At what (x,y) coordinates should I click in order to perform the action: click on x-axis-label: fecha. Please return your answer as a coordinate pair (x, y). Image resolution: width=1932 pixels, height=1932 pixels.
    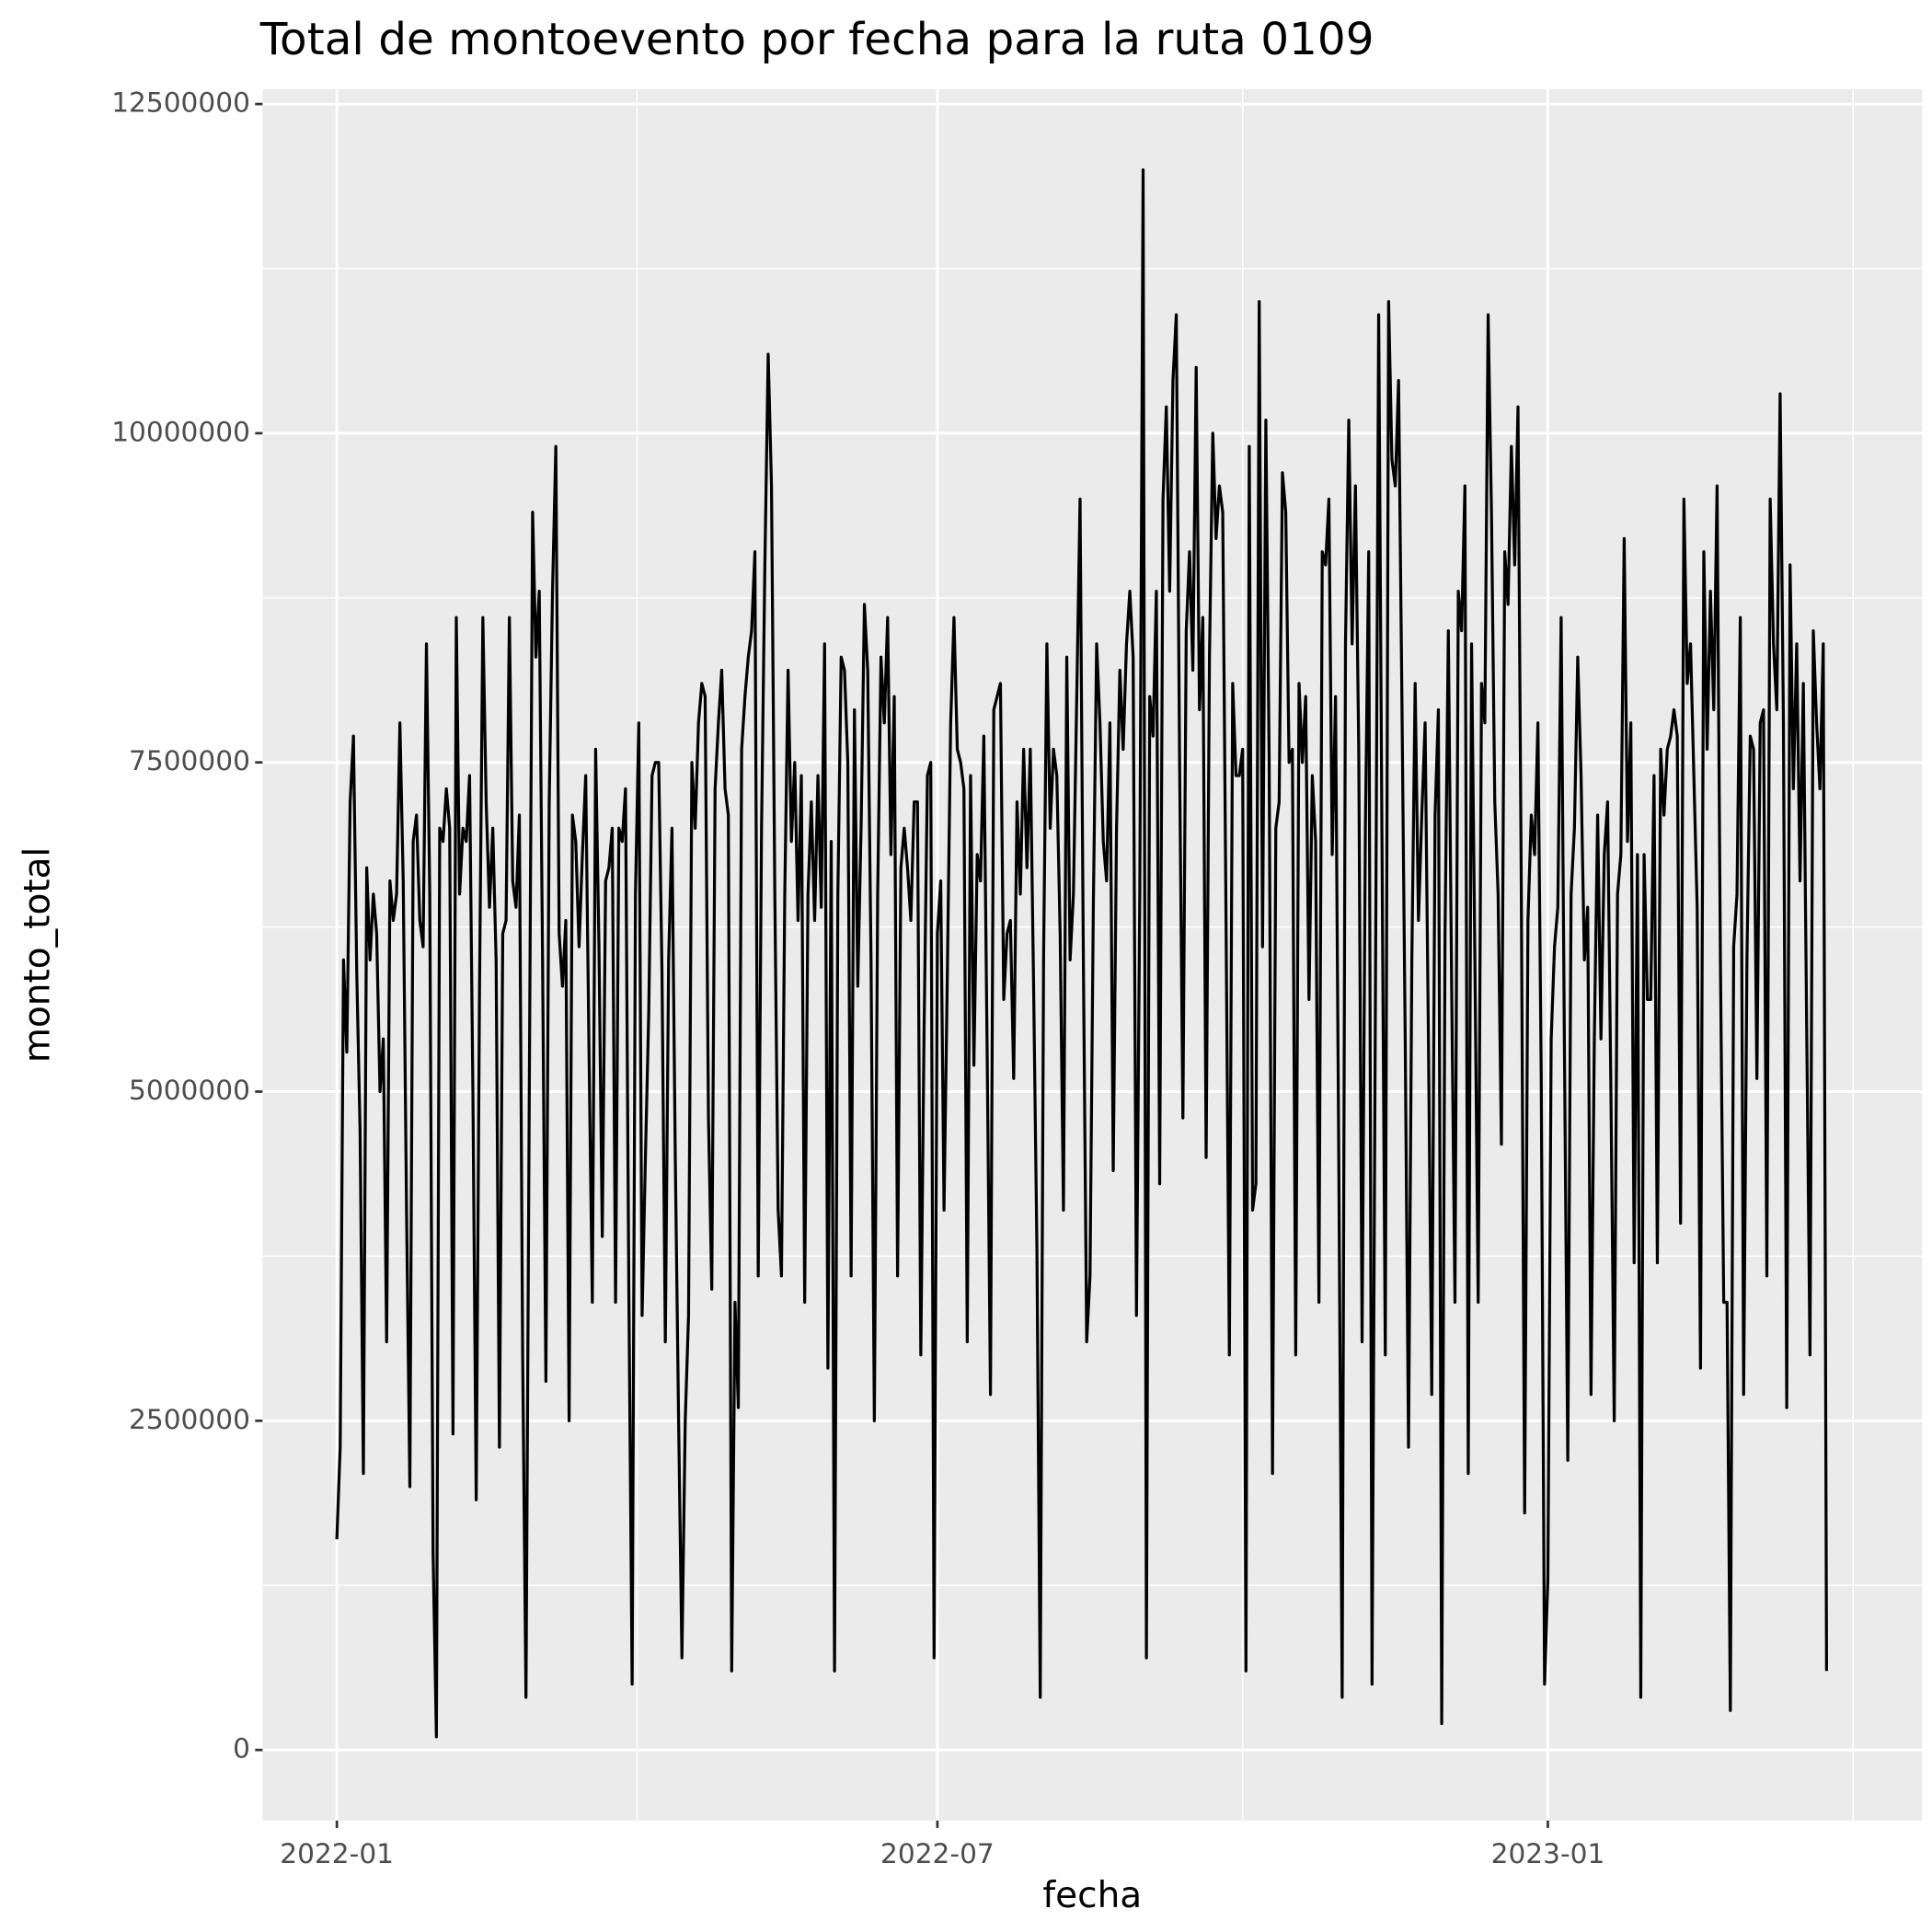
    Looking at the image, I should click on (1092, 1895).